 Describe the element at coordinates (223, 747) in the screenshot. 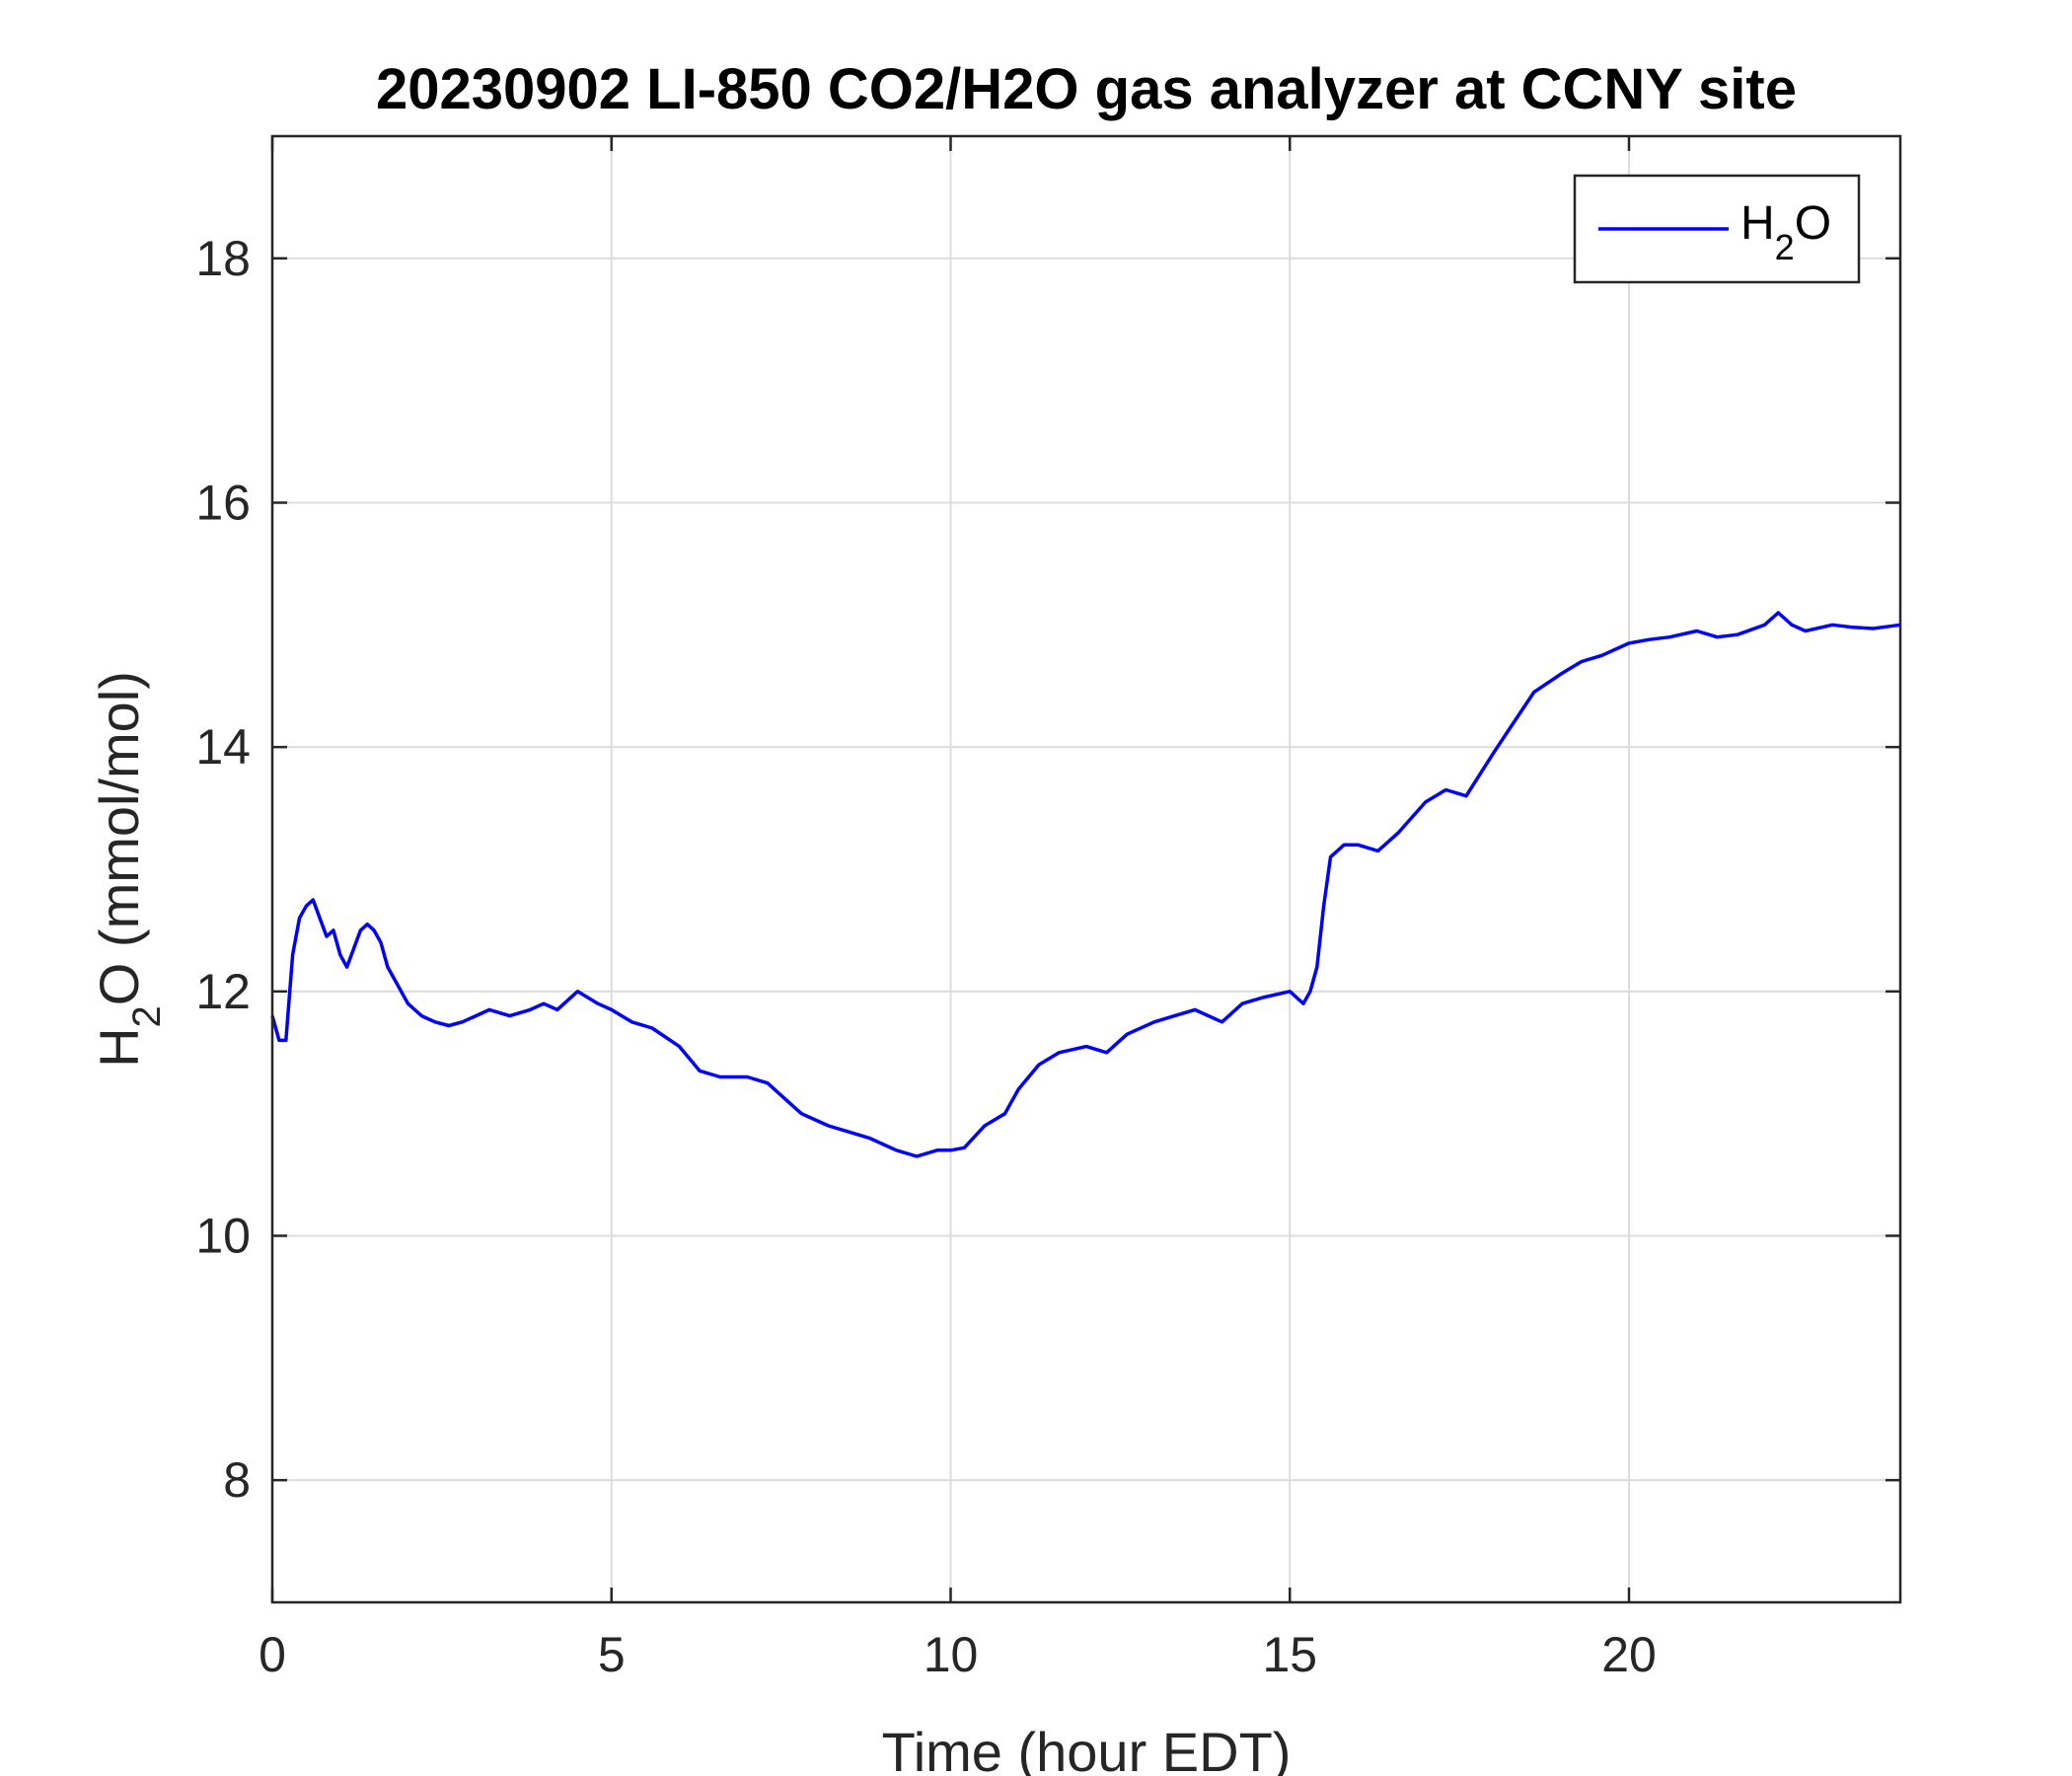

I see `y-tick-label: 14` at that location.